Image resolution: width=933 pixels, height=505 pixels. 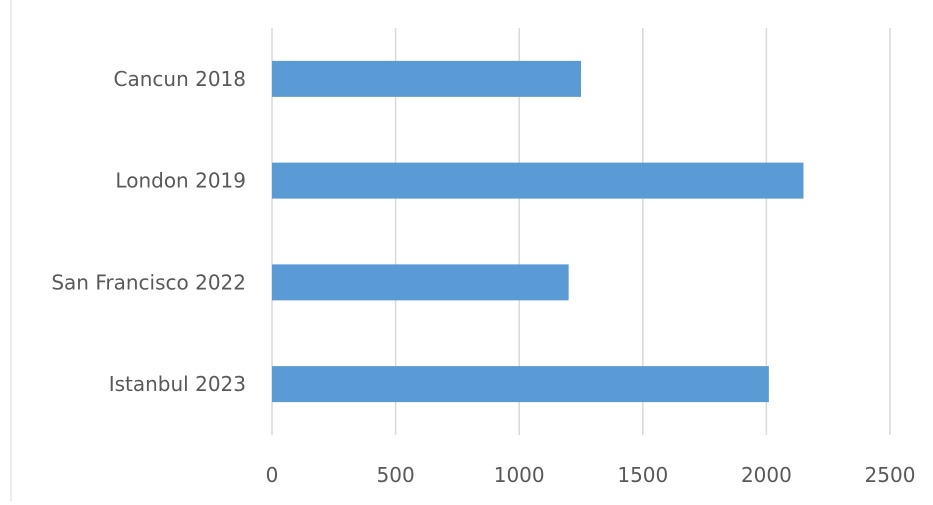 What do you see at coordinates (890, 475) in the screenshot?
I see `x-tick-label: 2500` at bounding box center [890, 475].